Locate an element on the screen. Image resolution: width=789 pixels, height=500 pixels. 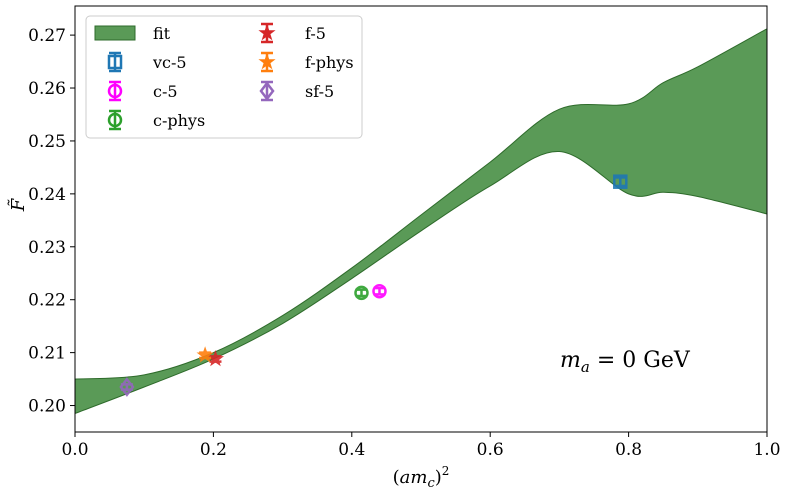
legend-box is located at coordinates (224, 77).